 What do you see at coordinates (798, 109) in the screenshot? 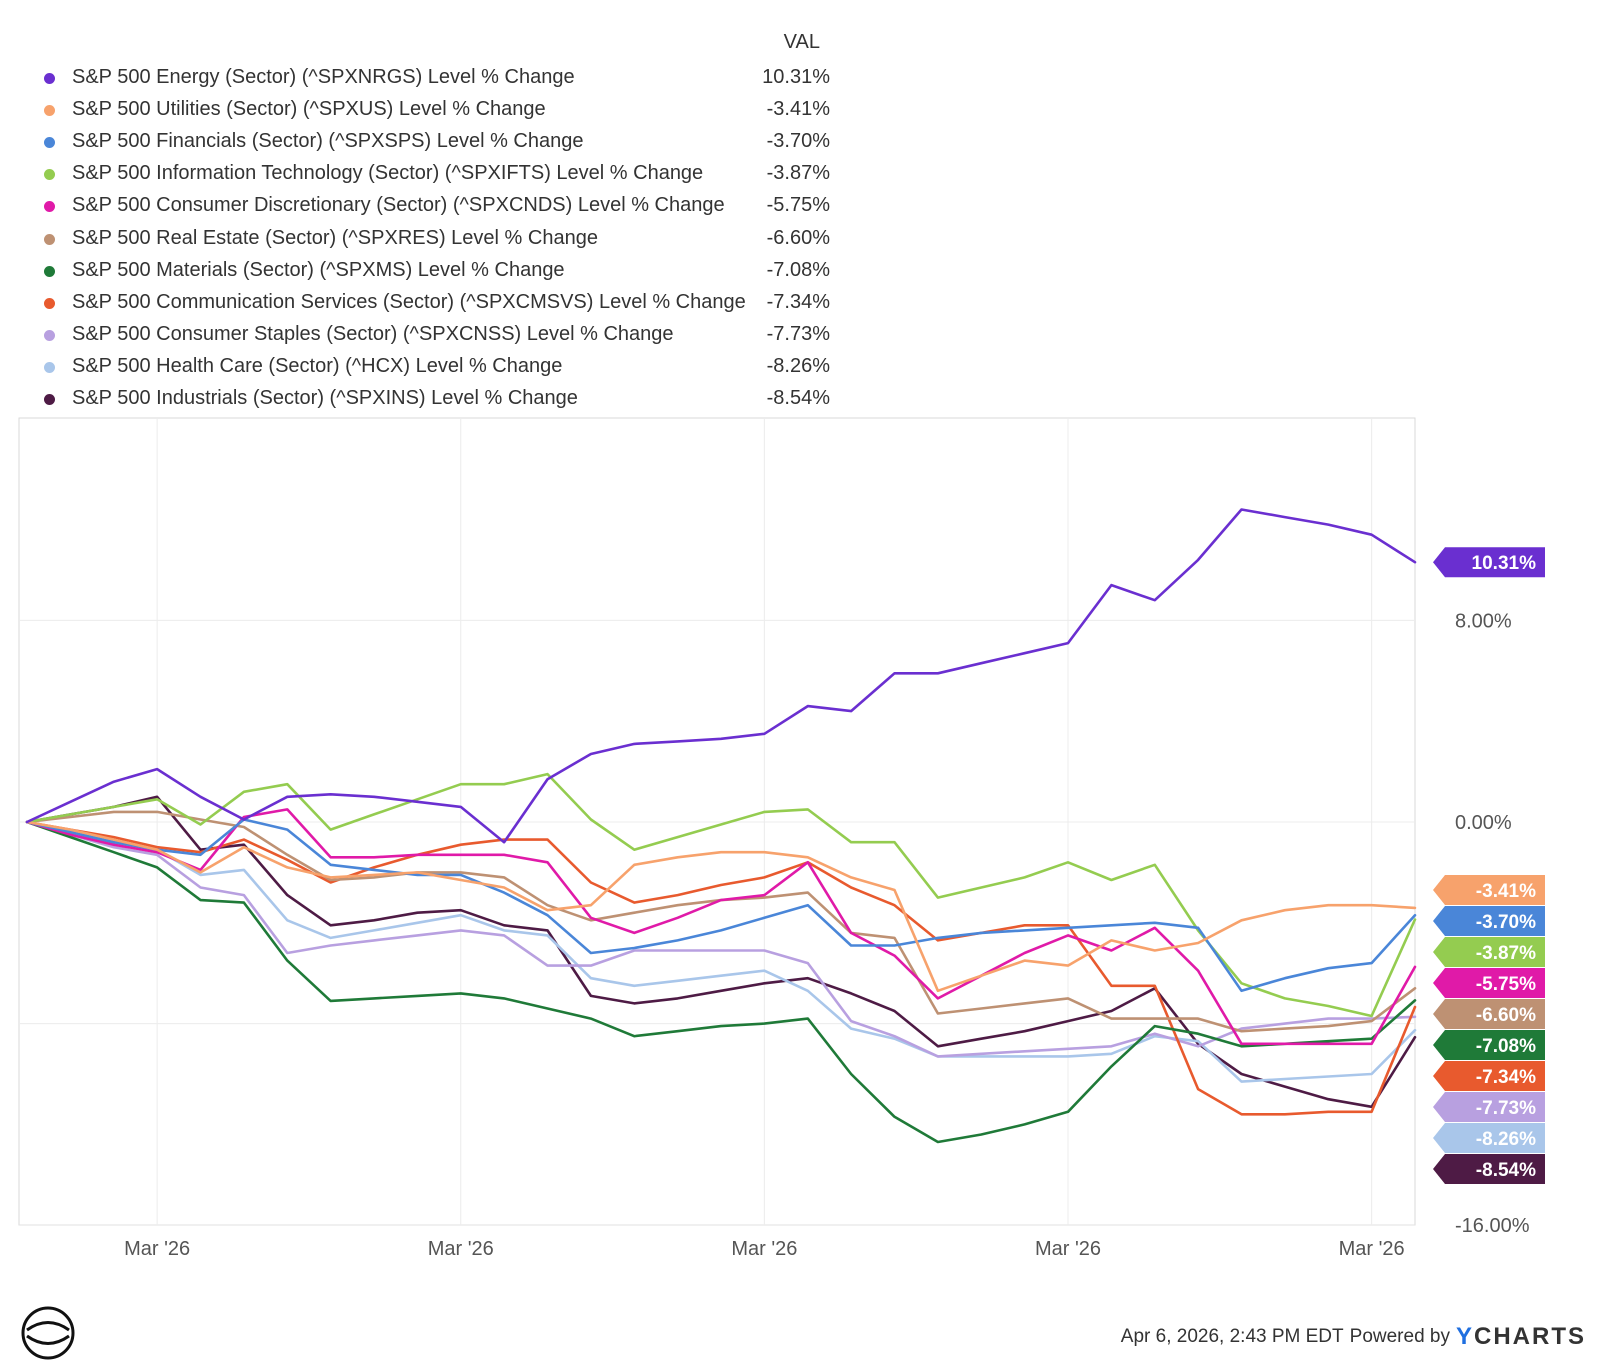
I see `legend-series-value: -3.41%` at bounding box center [798, 109].